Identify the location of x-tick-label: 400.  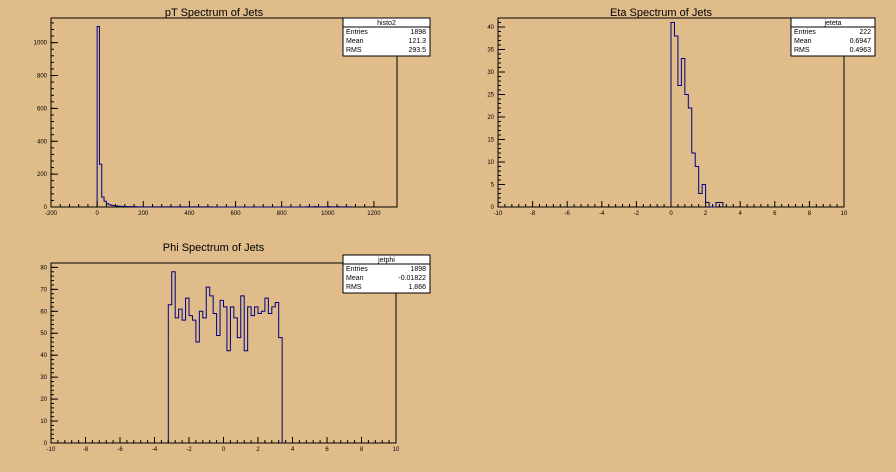
(189, 214).